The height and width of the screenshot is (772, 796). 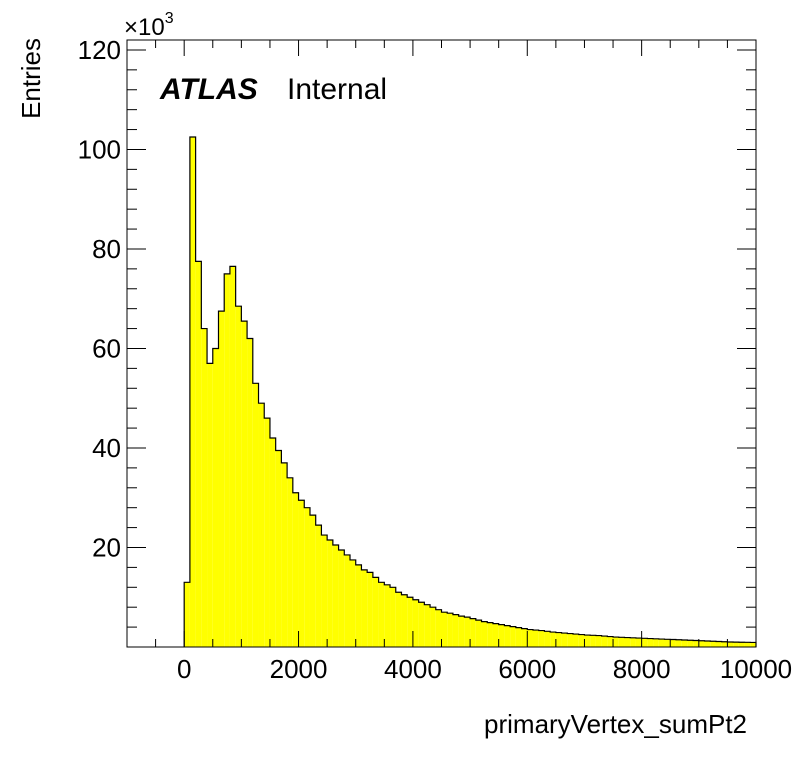 I want to click on x-tick-label: 6000, so click(x=527, y=669).